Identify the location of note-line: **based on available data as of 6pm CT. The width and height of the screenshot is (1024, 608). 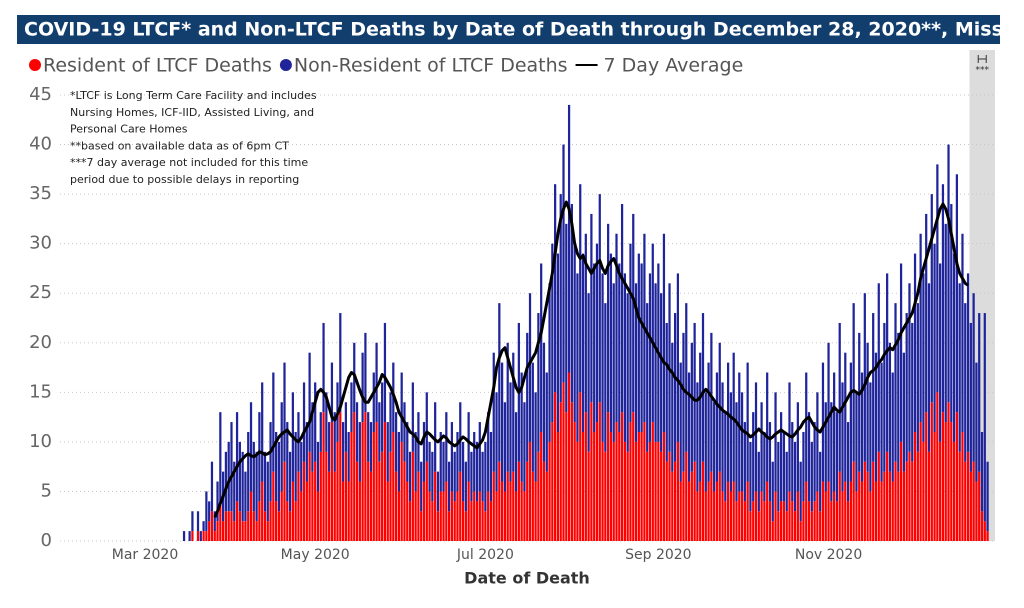
(179, 145).